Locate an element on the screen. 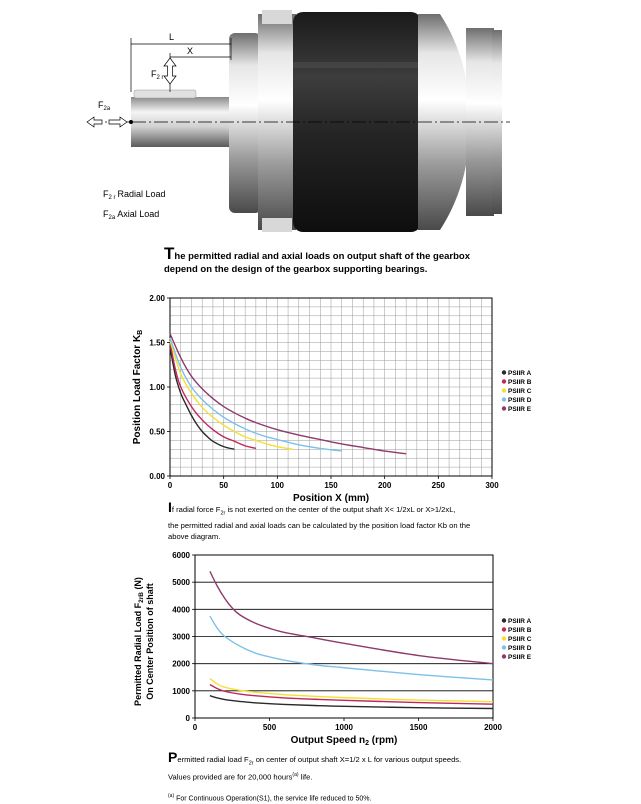 This screenshot has width=641, height=804. note1-line1-sub: 2r is located at coordinates (223, 513).